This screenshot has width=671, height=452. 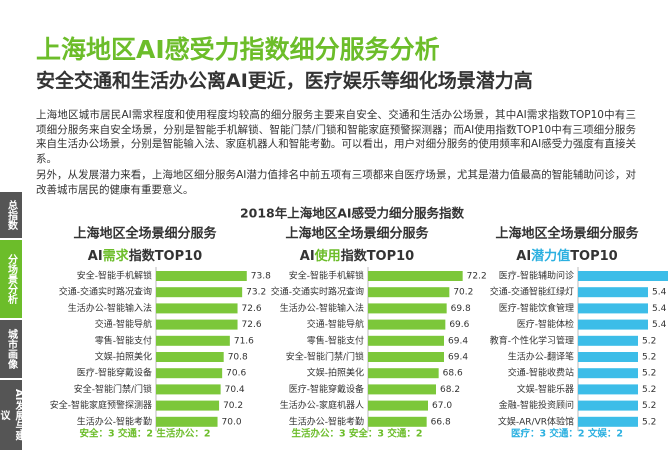 I want to click on page-title: 上海地区AI感受力指数细分服务分析, so click(x=238, y=49).